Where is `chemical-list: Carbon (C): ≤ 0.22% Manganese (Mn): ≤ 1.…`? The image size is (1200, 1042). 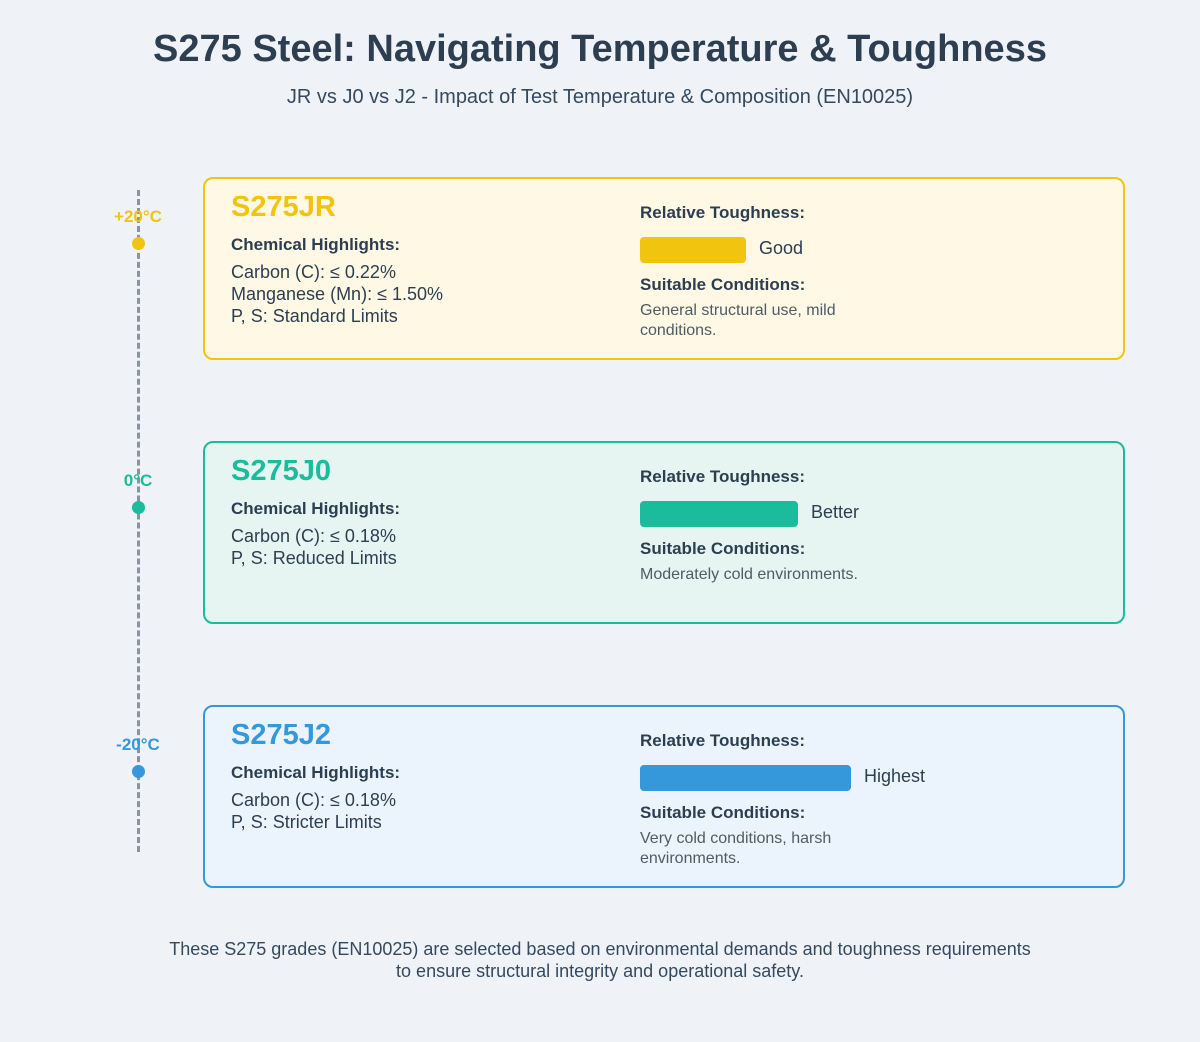 chemical-list: Carbon (C): ≤ 0.22% Manganese (Mn): ≤ 1.… is located at coordinates (337, 294).